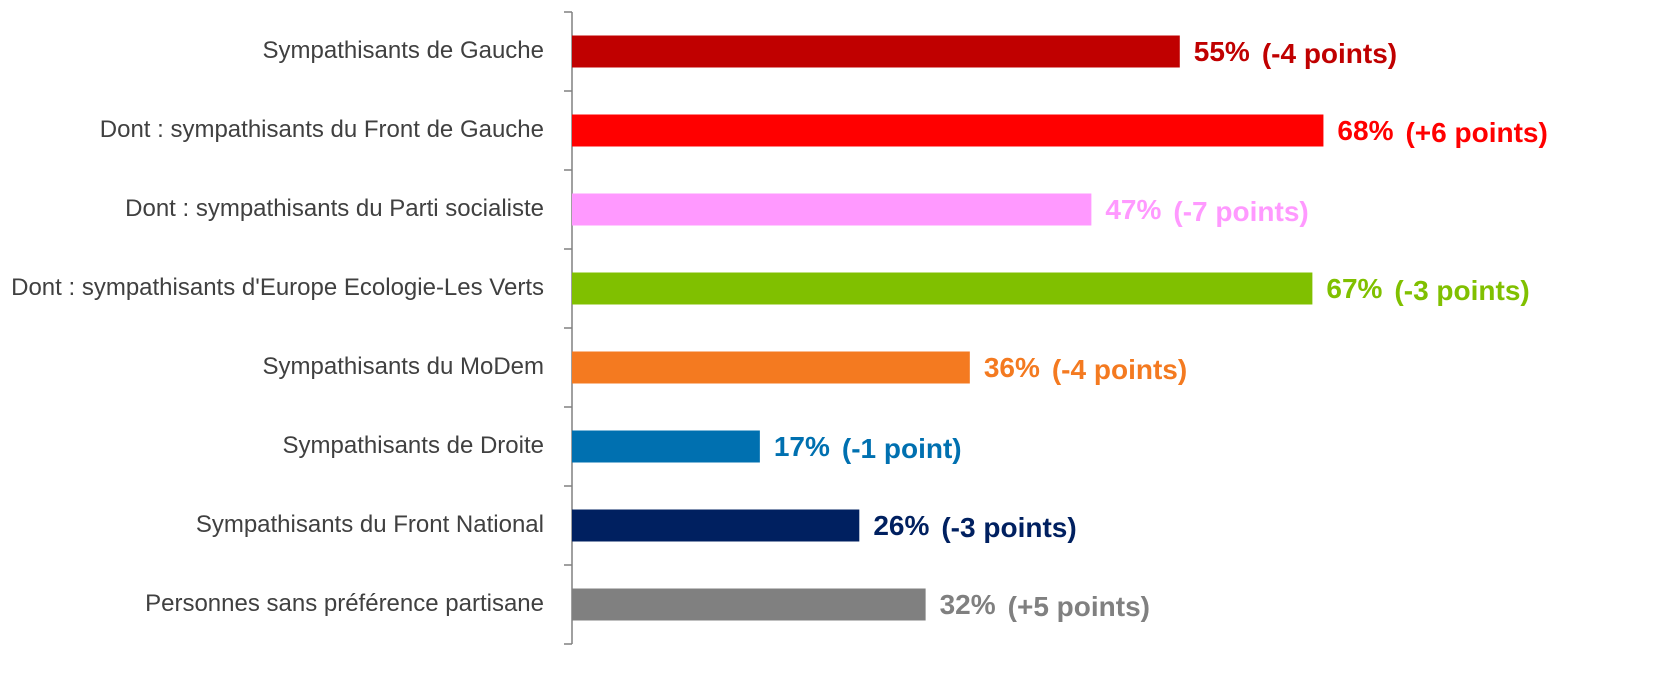 This screenshot has width=1669, height=681. Describe the element at coordinates (1012, 367) in the screenshot. I see `value-label: 36%` at that location.